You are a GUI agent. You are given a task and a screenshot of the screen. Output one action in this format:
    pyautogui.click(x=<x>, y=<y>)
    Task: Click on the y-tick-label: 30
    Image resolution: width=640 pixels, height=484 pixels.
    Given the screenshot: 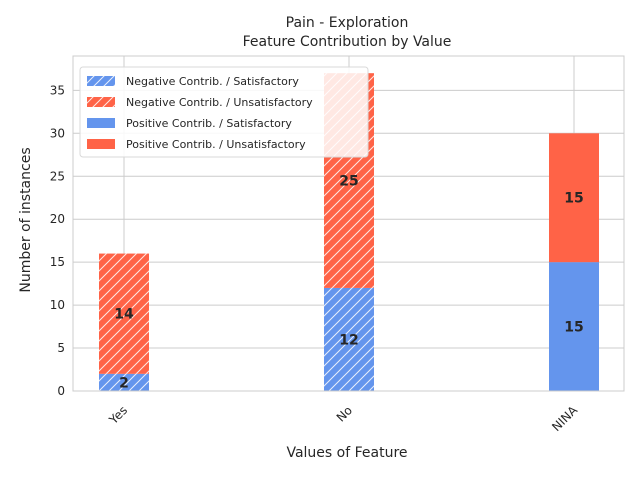 What is the action you would take?
    pyautogui.click(x=57, y=133)
    